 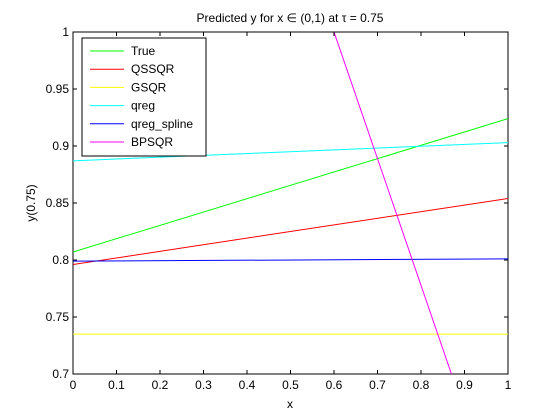 What do you see at coordinates (290, 385) in the screenshot?
I see `x-tick-label: 0.5` at bounding box center [290, 385].